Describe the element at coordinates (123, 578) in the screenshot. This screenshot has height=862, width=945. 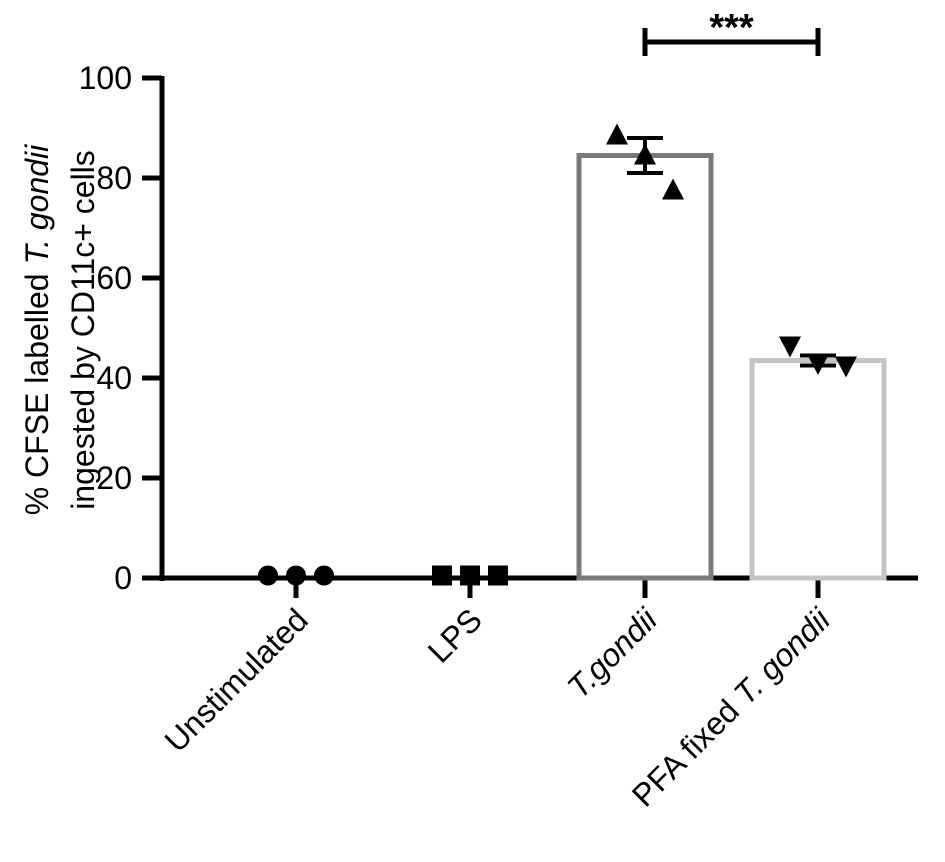
I see `y-tick-label: 0` at that location.